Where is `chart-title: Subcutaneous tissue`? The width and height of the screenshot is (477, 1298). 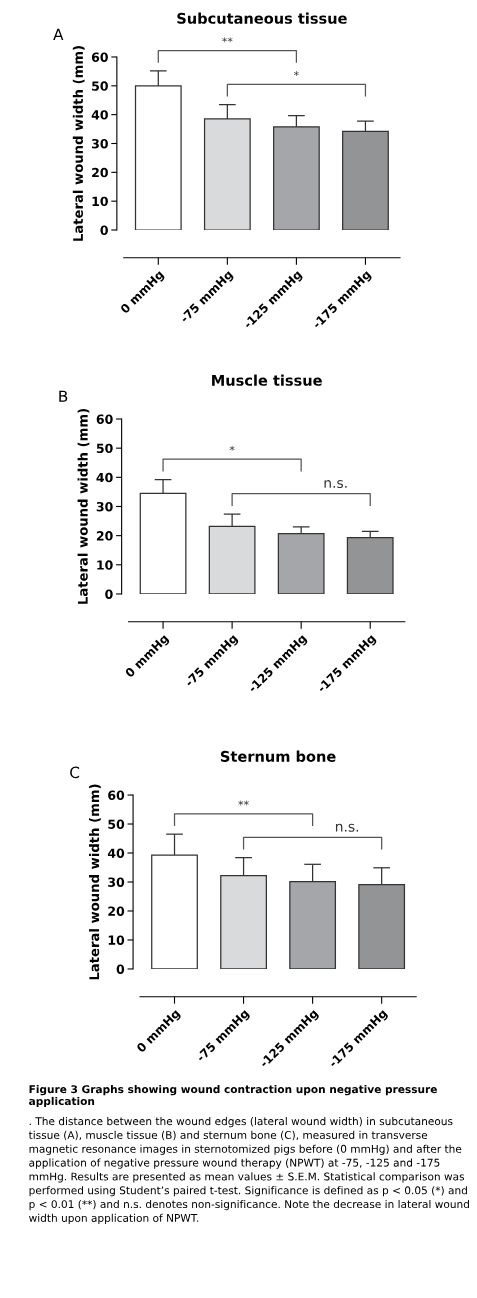 chart-title: Subcutaneous tissue is located at coordinates (262, 18).